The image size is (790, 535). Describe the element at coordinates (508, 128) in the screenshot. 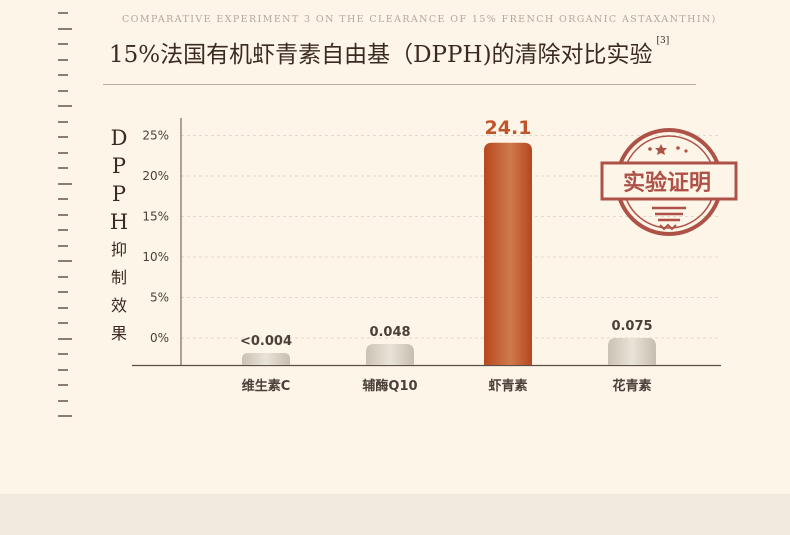

I see `value-label: 24.1` at that location.